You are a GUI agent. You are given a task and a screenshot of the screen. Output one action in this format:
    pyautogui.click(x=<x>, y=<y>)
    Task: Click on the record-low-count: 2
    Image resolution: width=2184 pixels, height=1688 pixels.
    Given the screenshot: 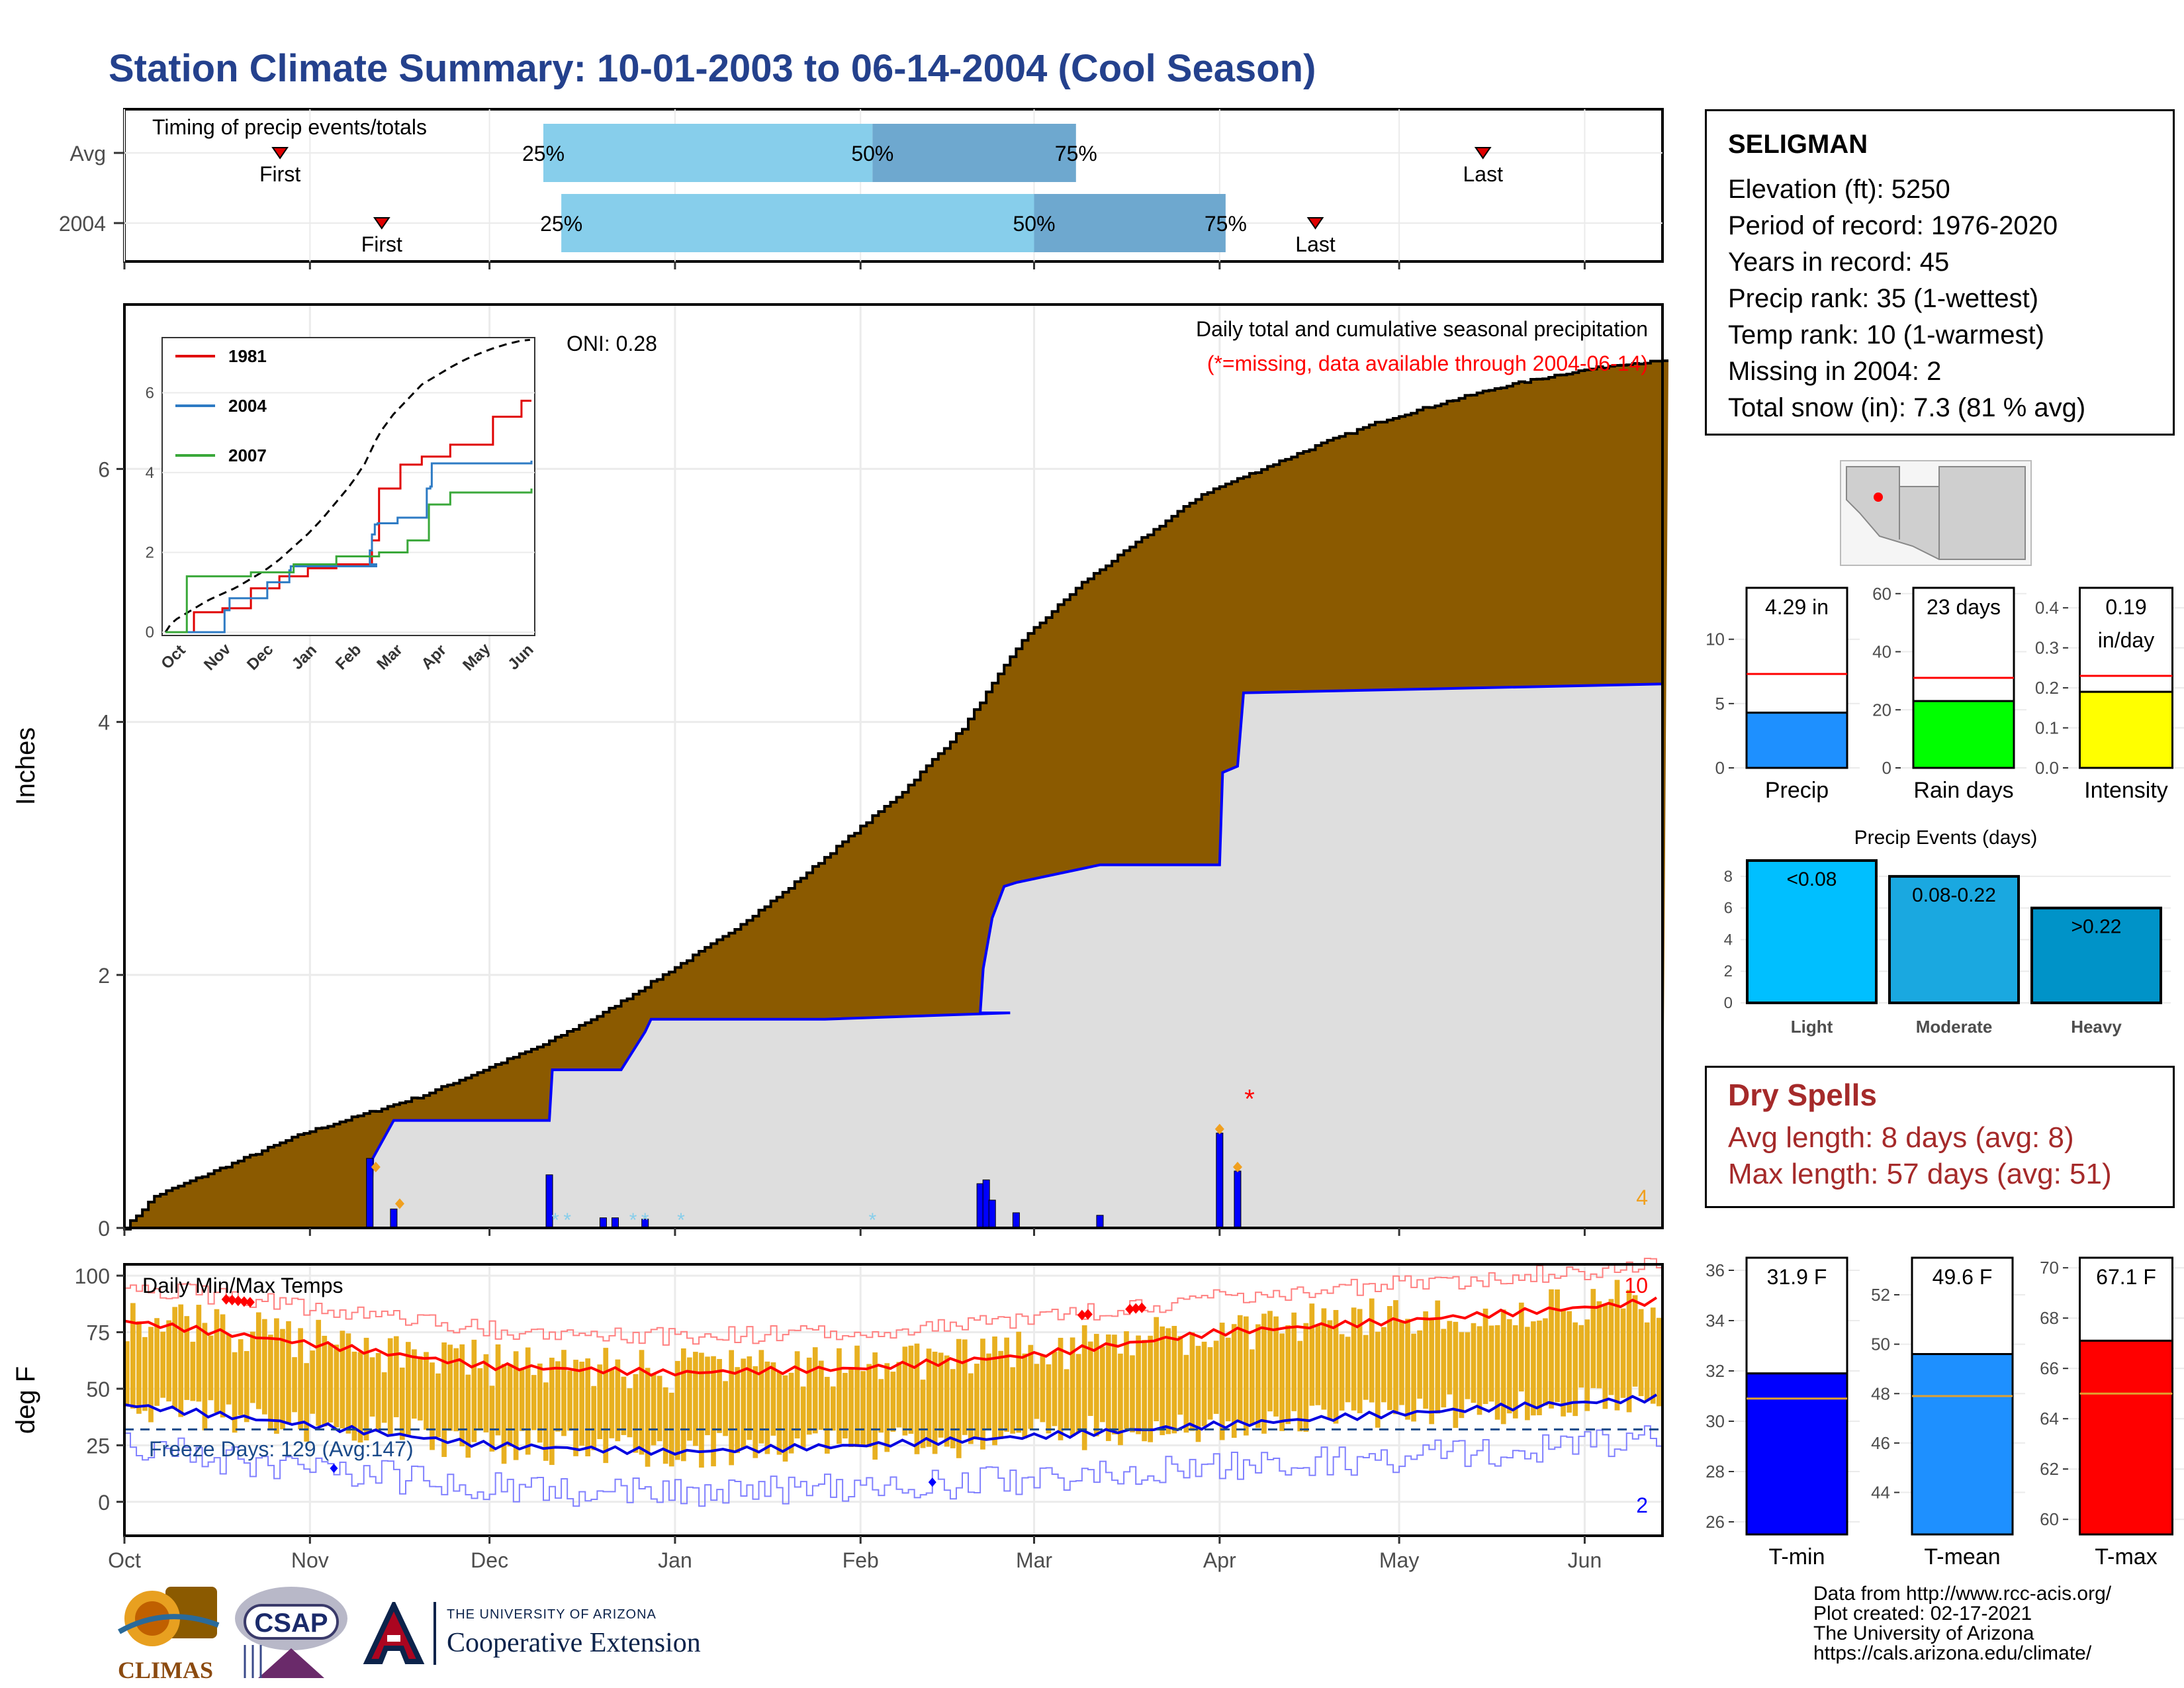 What is the action you would take?
    pyautogui.click(x=1642, y=1505)
    